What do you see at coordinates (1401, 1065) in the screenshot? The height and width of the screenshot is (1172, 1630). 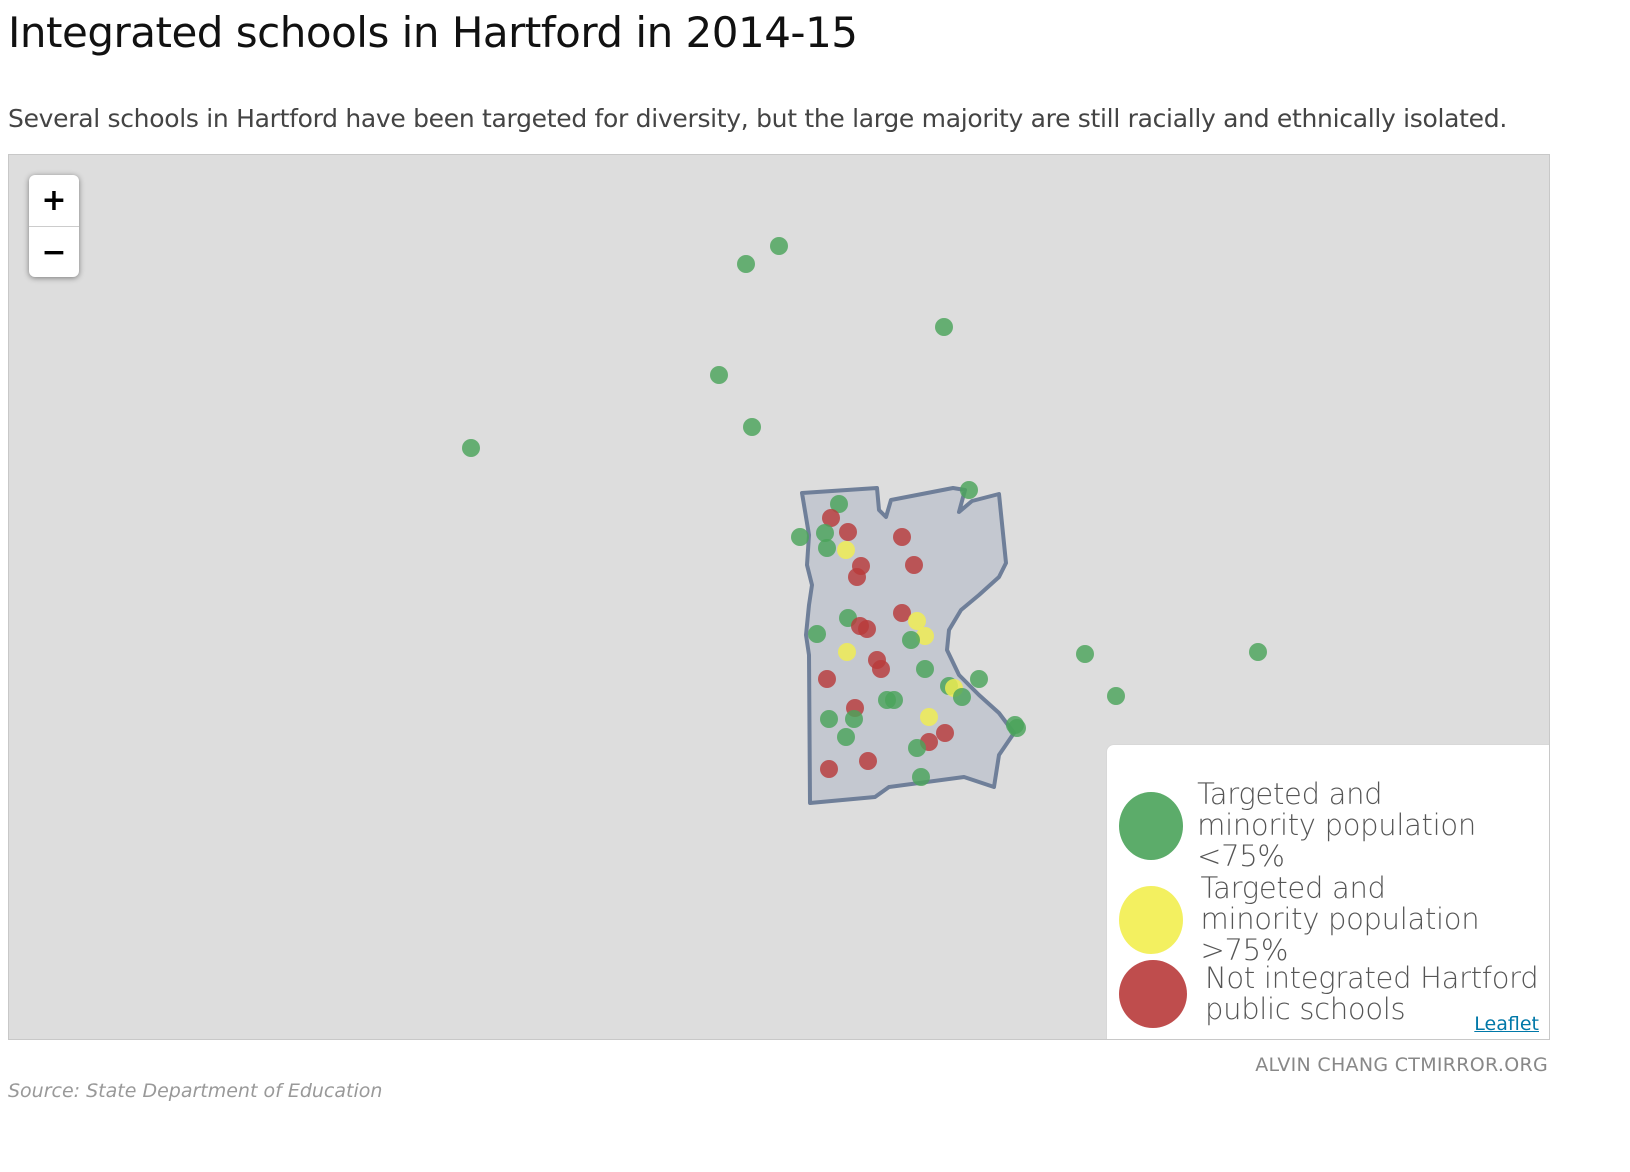 I see `credit-byline: ALVIN CHANG CTMIRROR.ORG` at bounding box center [1401, 1065].